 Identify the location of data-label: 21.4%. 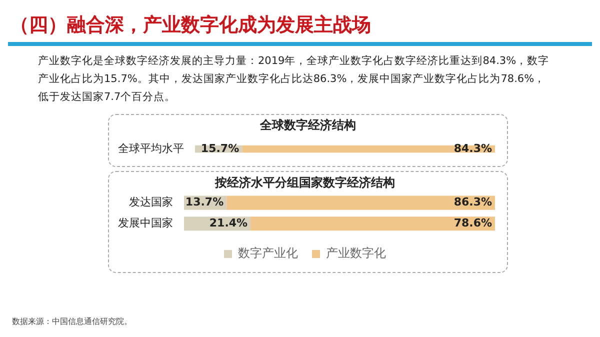
(228, 223).